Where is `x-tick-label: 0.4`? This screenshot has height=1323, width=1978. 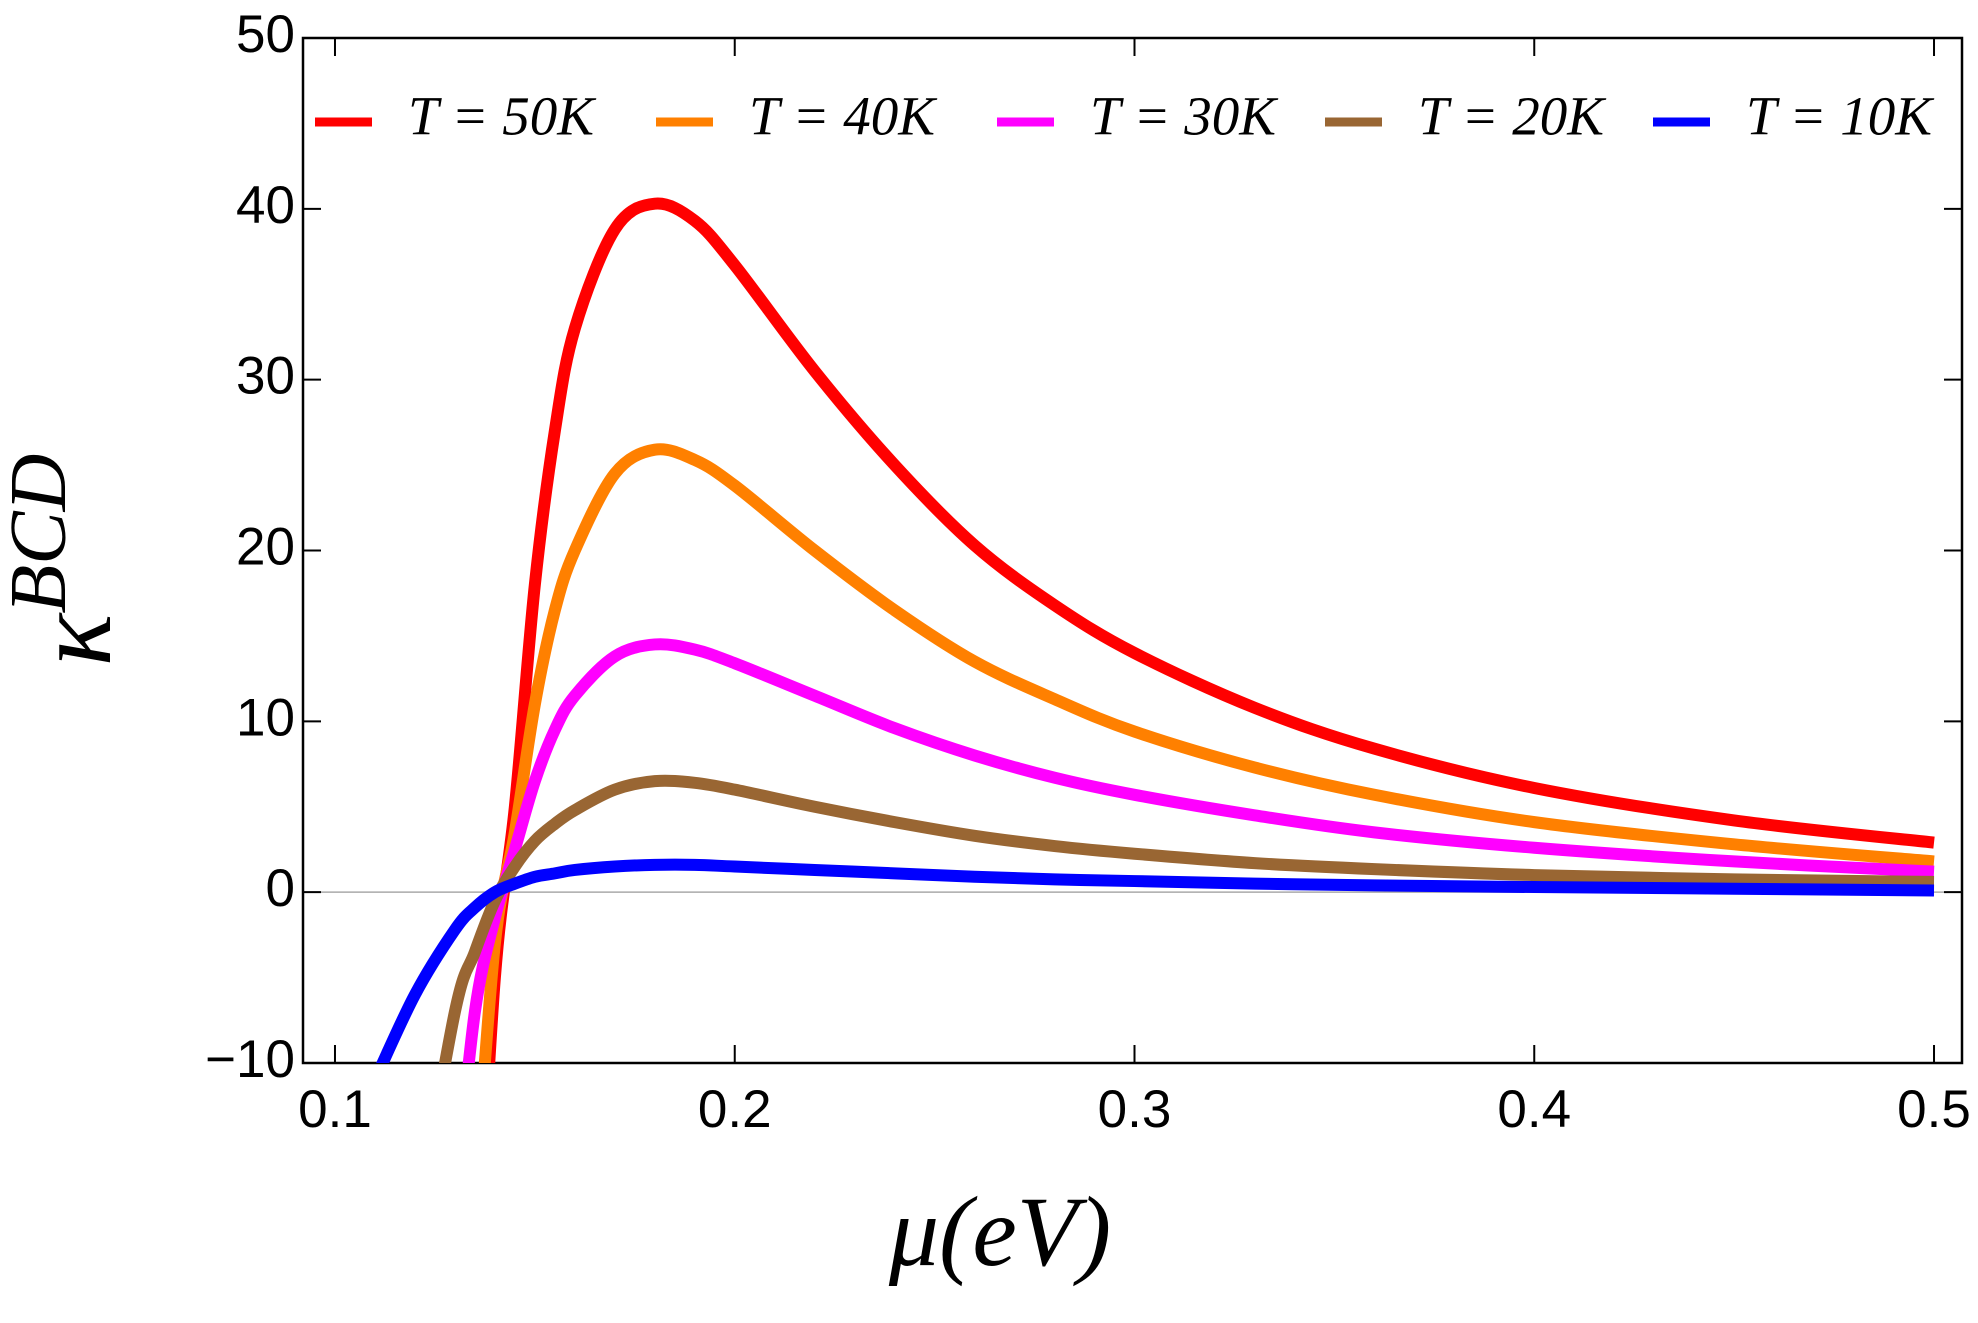
x-tick-label: 0.4 is located at coordinates (1534, 1109).